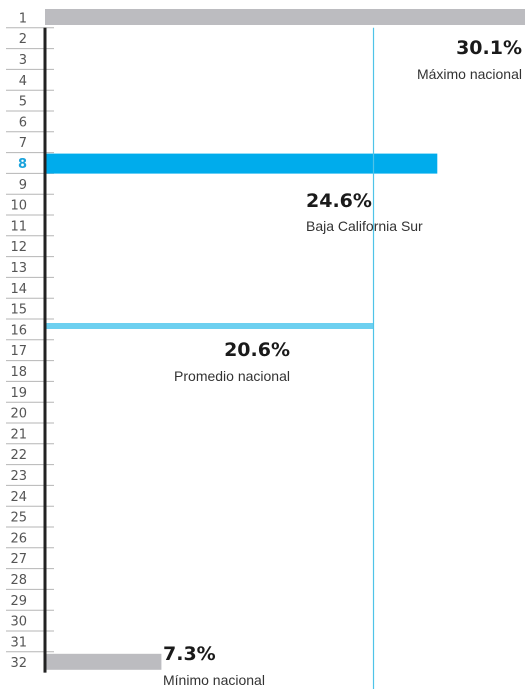 The width and height of the screenshot is (525, 689). I want to click on rank-label-29: 29, so click(18, 601).